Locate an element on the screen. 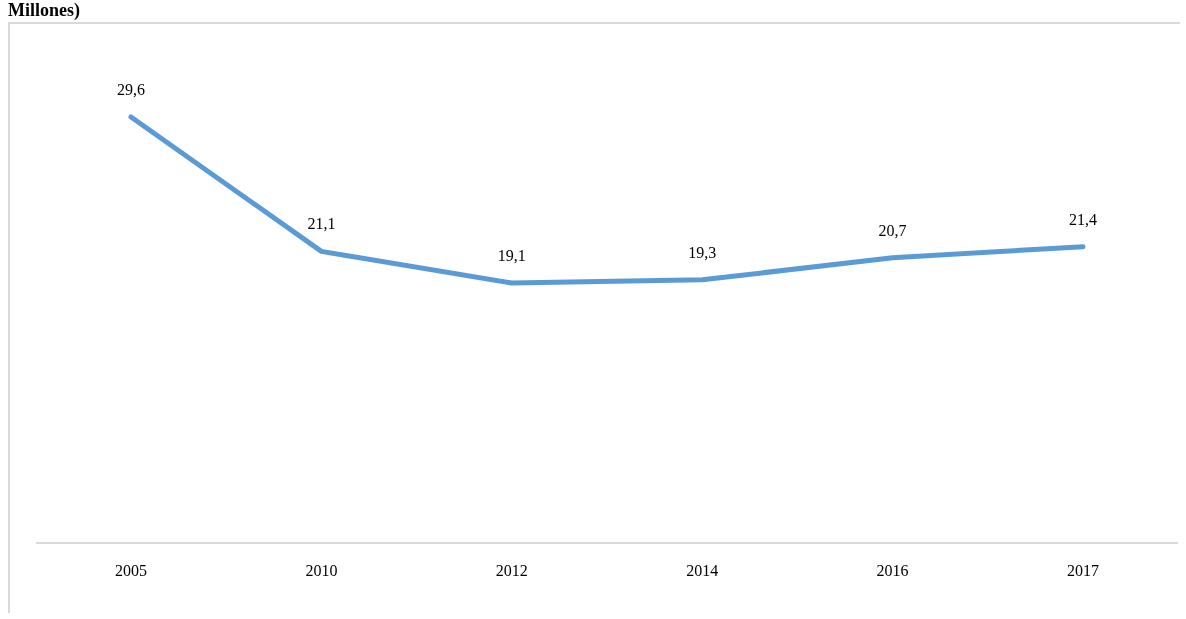  data-label: 21,1 is located at coordinates (321, 224).